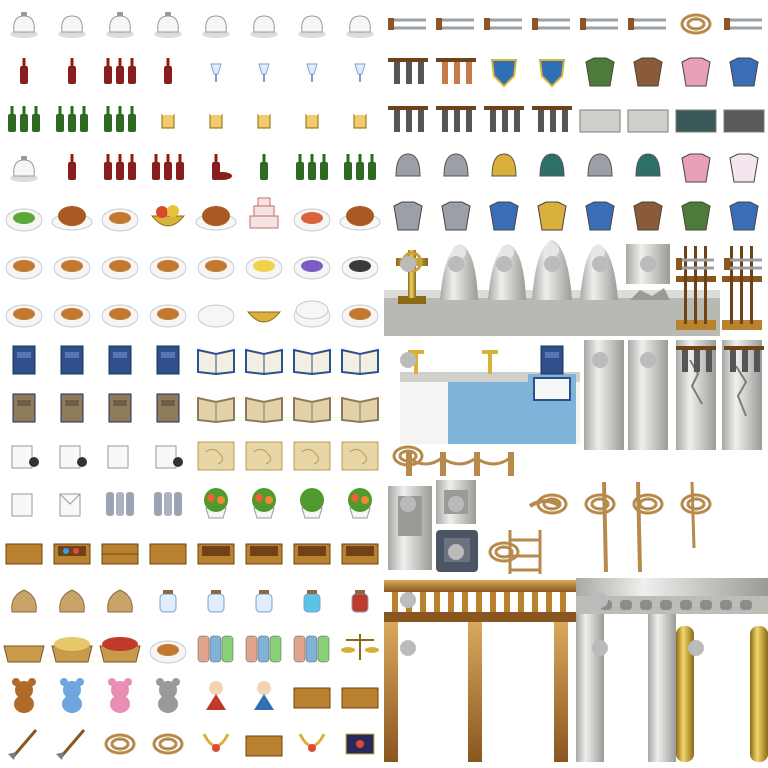 The image size is (768, 768). Describe the element at coordinates (647, 24) in the screenshot. I see `spears-icon` at that location.